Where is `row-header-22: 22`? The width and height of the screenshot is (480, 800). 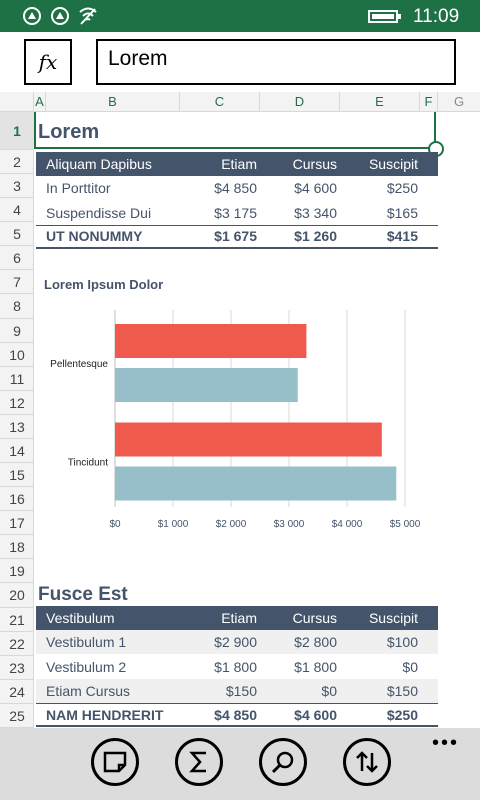
row-header-22: 22 is located at coordinates (17, 644).